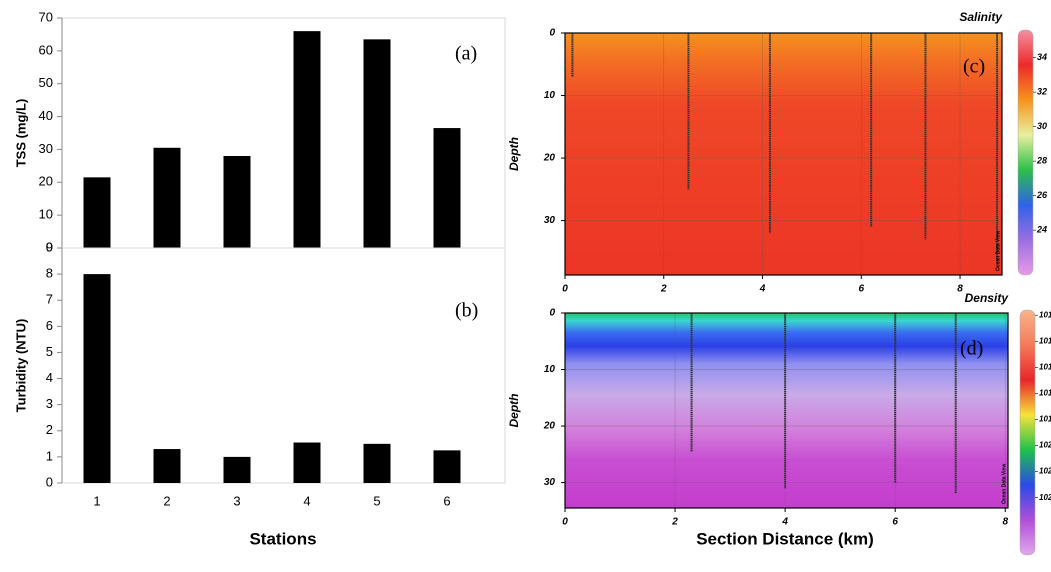 Image resolution: width=1051 pixels, height=572 pixels. Describe the element at coordinates (466, 54) in the screenshot. I see `annotation: (a)` at that location.